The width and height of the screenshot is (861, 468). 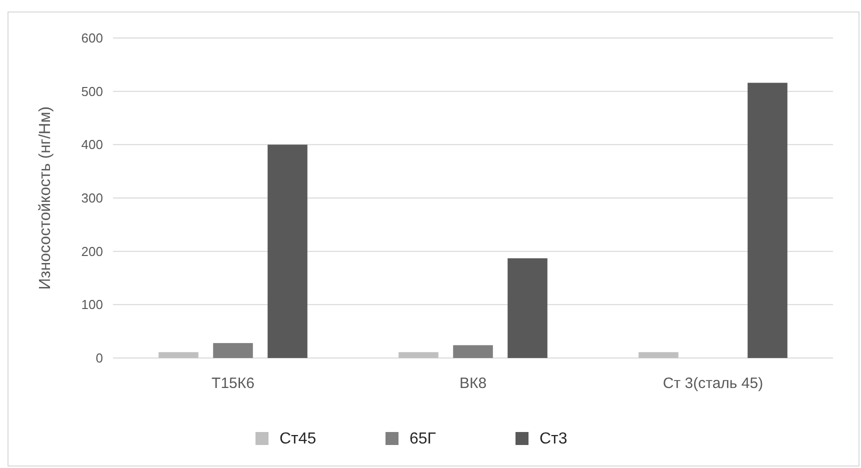 What do you see at coordinates (233, 383) in the screenshot?
I see `x-tick-label: Т15К6` at bounding box center [233, 383].